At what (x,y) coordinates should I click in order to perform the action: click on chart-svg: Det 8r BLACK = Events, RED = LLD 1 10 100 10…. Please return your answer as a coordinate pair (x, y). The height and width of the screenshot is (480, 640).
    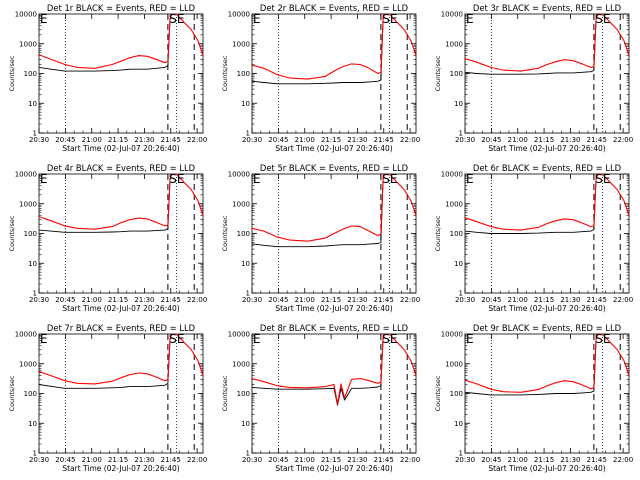
    Looking at the image, I should click on (320, 398).